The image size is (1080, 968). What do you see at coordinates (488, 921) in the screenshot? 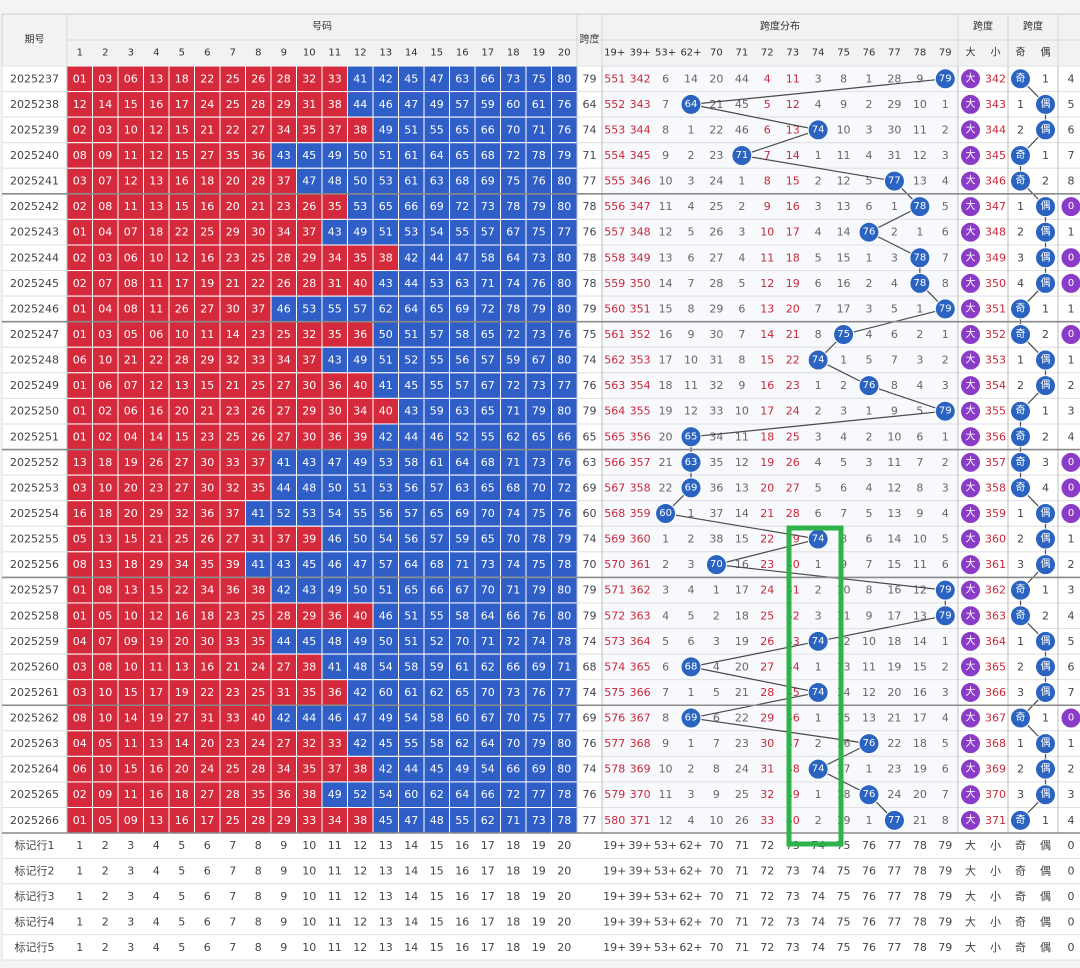
I see `marker-cell: 17` at bounding box center [488, 921].